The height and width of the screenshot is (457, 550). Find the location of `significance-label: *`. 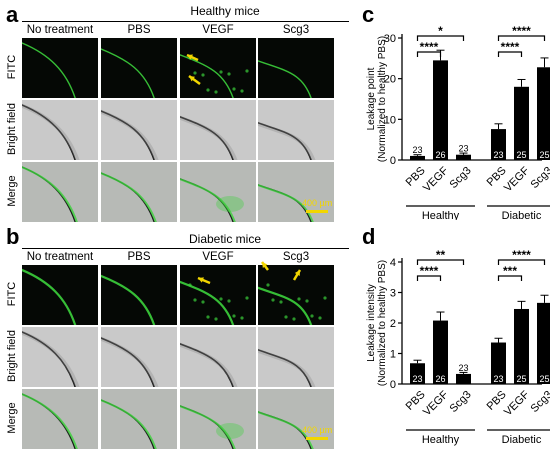

significance-label: * is located at coordinates (440, 31).